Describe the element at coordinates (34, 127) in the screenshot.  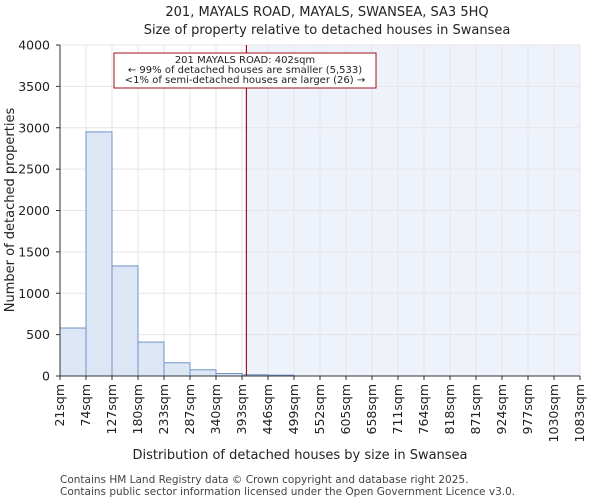
I see `y-tick-label: 3000` at that location.